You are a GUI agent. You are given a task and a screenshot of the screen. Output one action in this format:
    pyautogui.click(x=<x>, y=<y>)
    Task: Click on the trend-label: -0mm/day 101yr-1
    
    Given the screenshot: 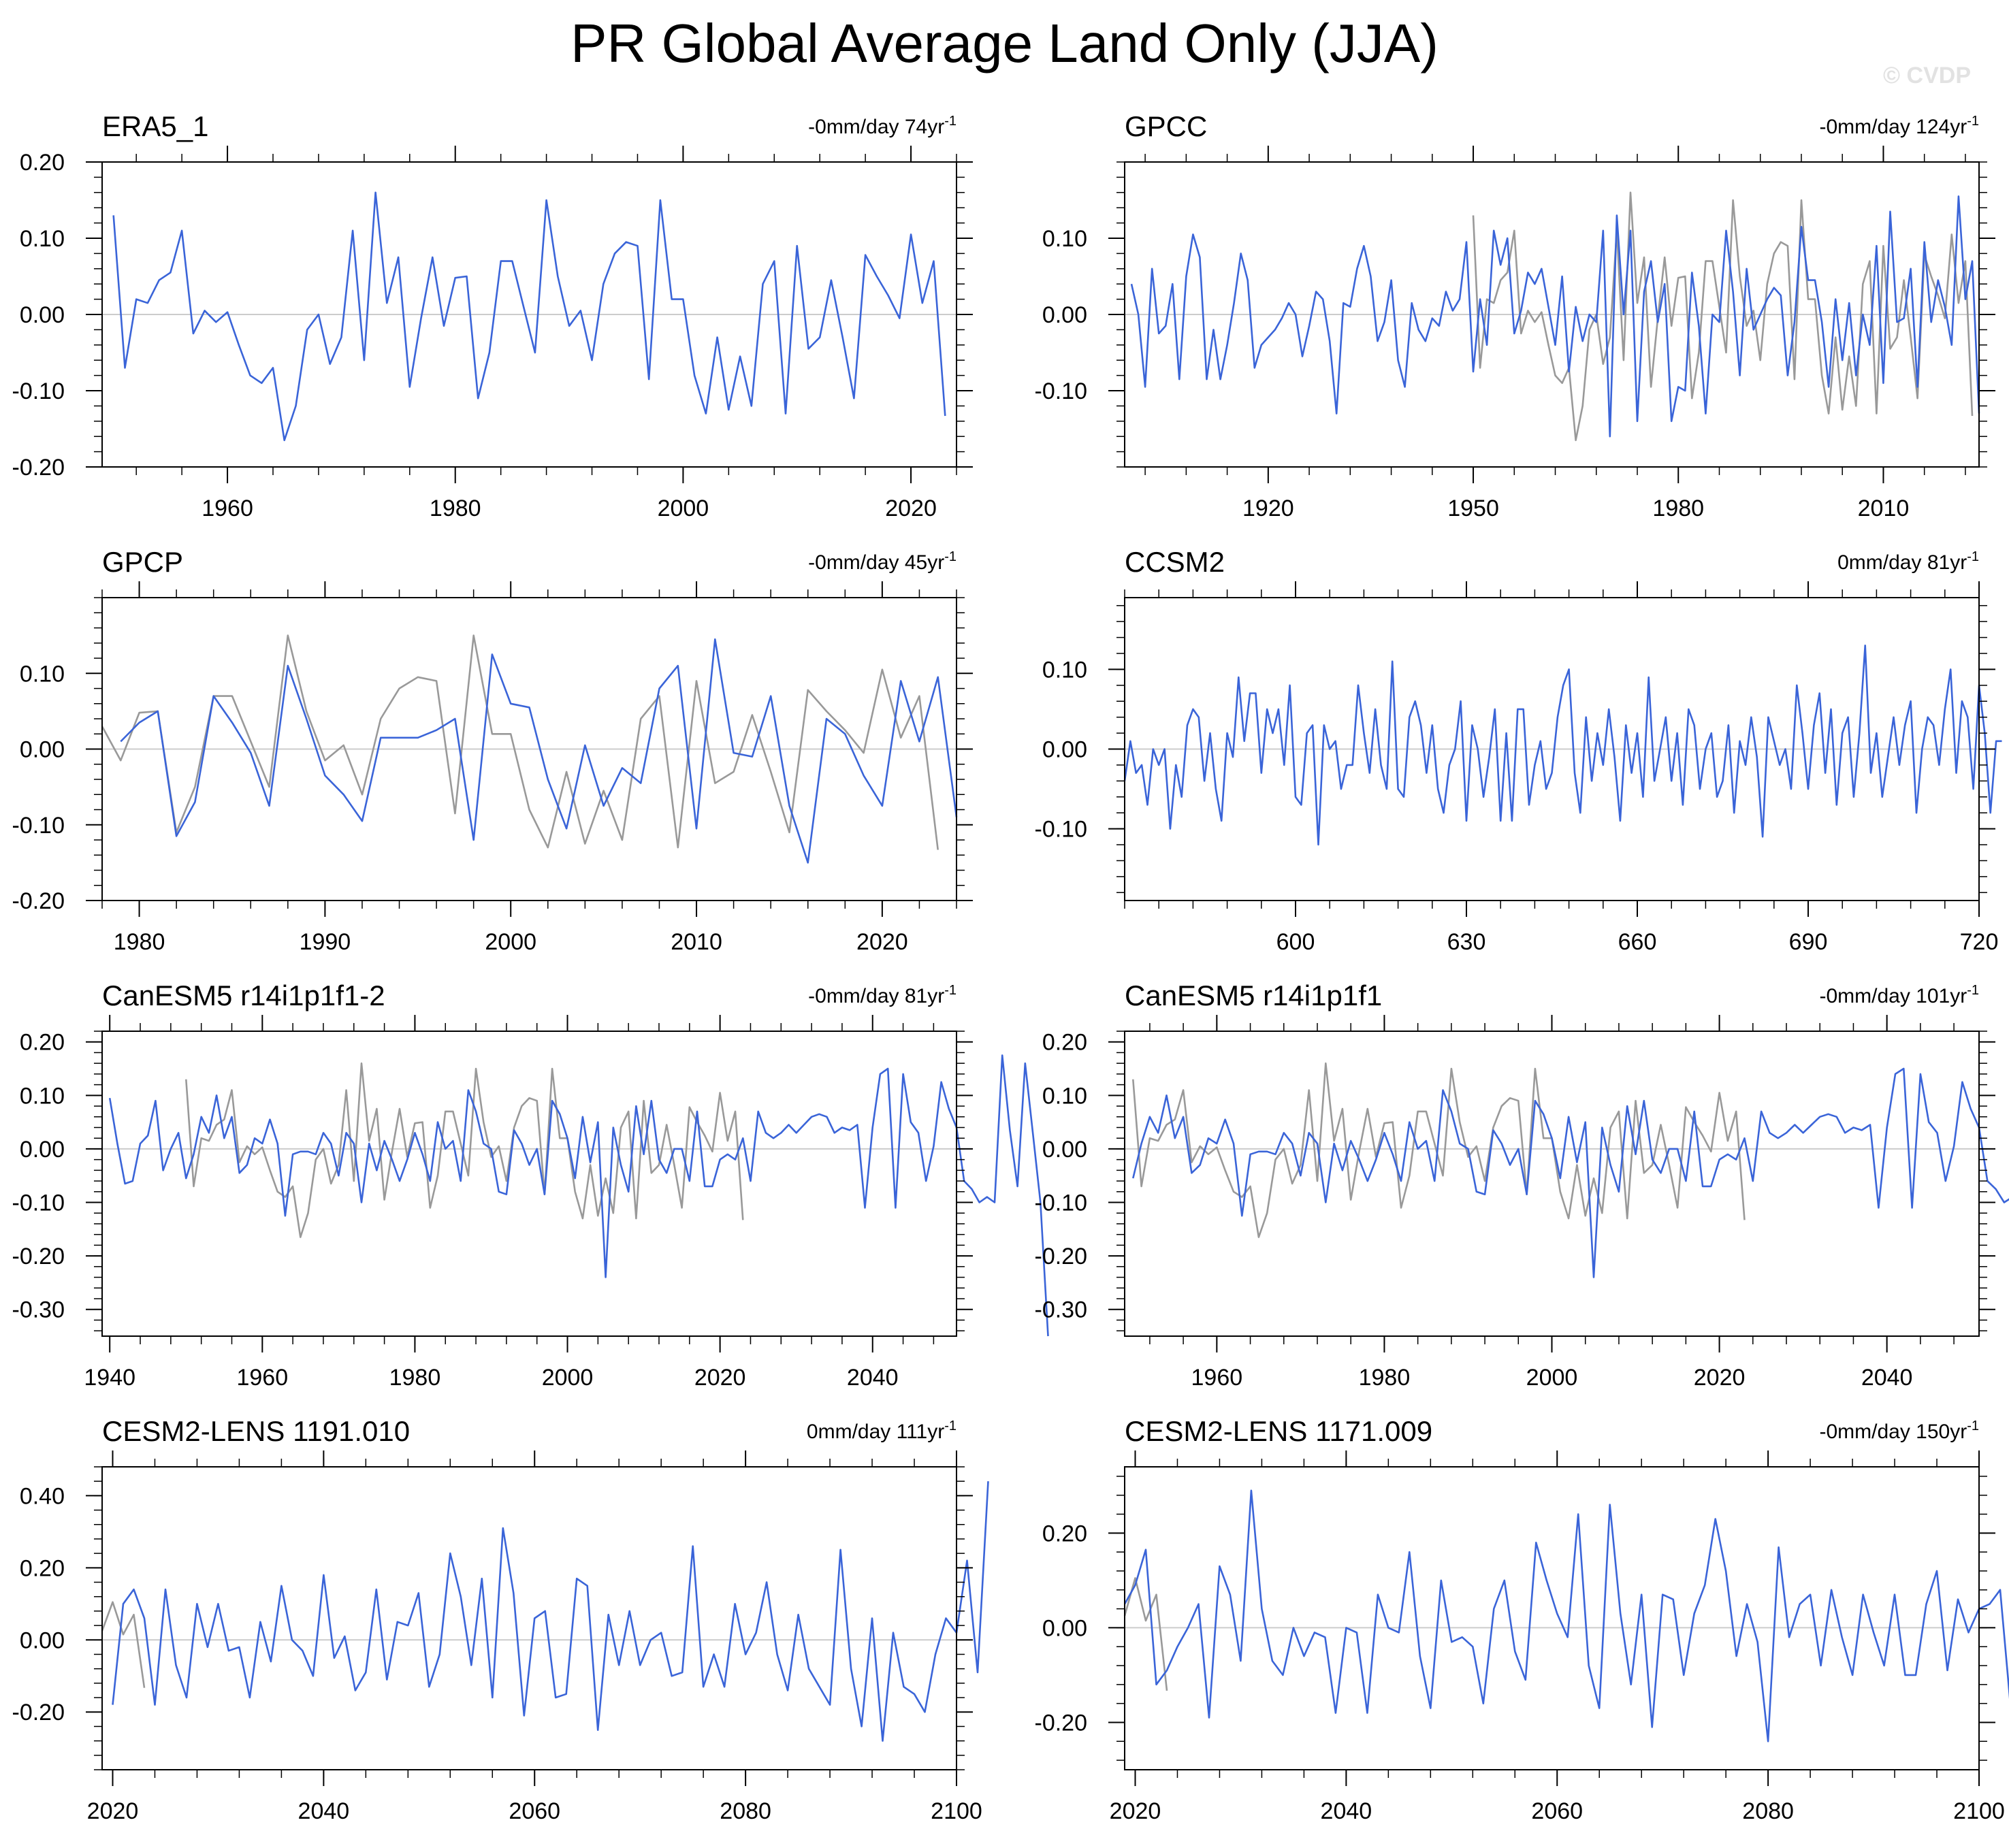 What is the action you would take?
    pyautogui.click(x=1899, y=995)
    